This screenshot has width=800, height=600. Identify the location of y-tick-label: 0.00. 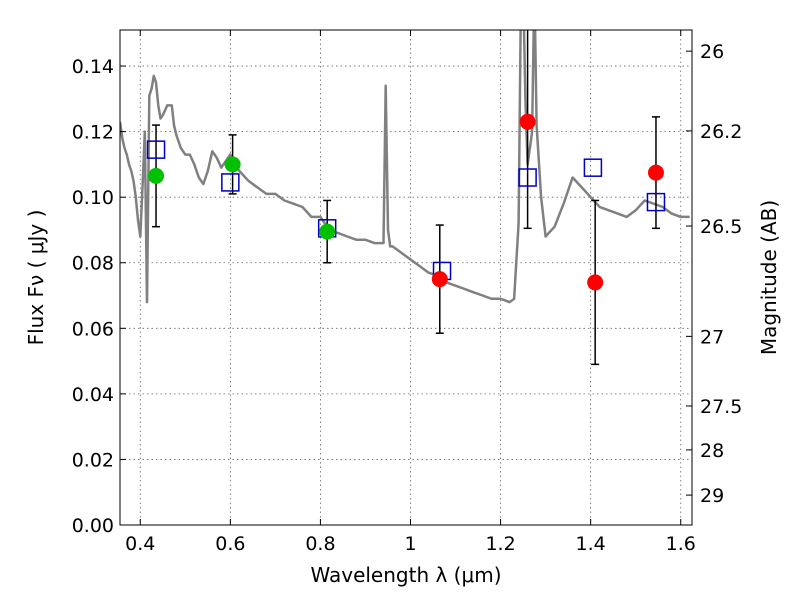
(93, 526).